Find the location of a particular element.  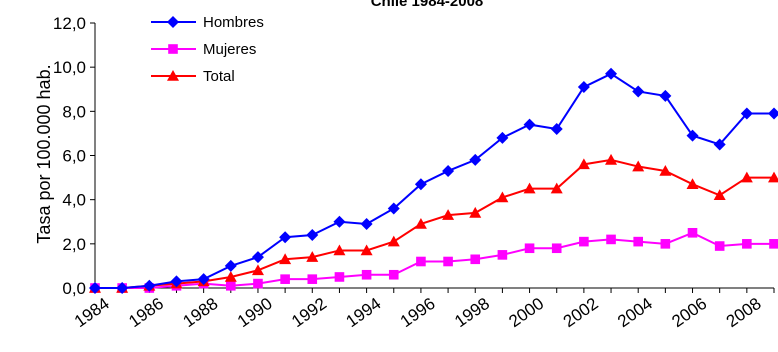

x-tick-label: 2000 is located at coordinates (526, 312).